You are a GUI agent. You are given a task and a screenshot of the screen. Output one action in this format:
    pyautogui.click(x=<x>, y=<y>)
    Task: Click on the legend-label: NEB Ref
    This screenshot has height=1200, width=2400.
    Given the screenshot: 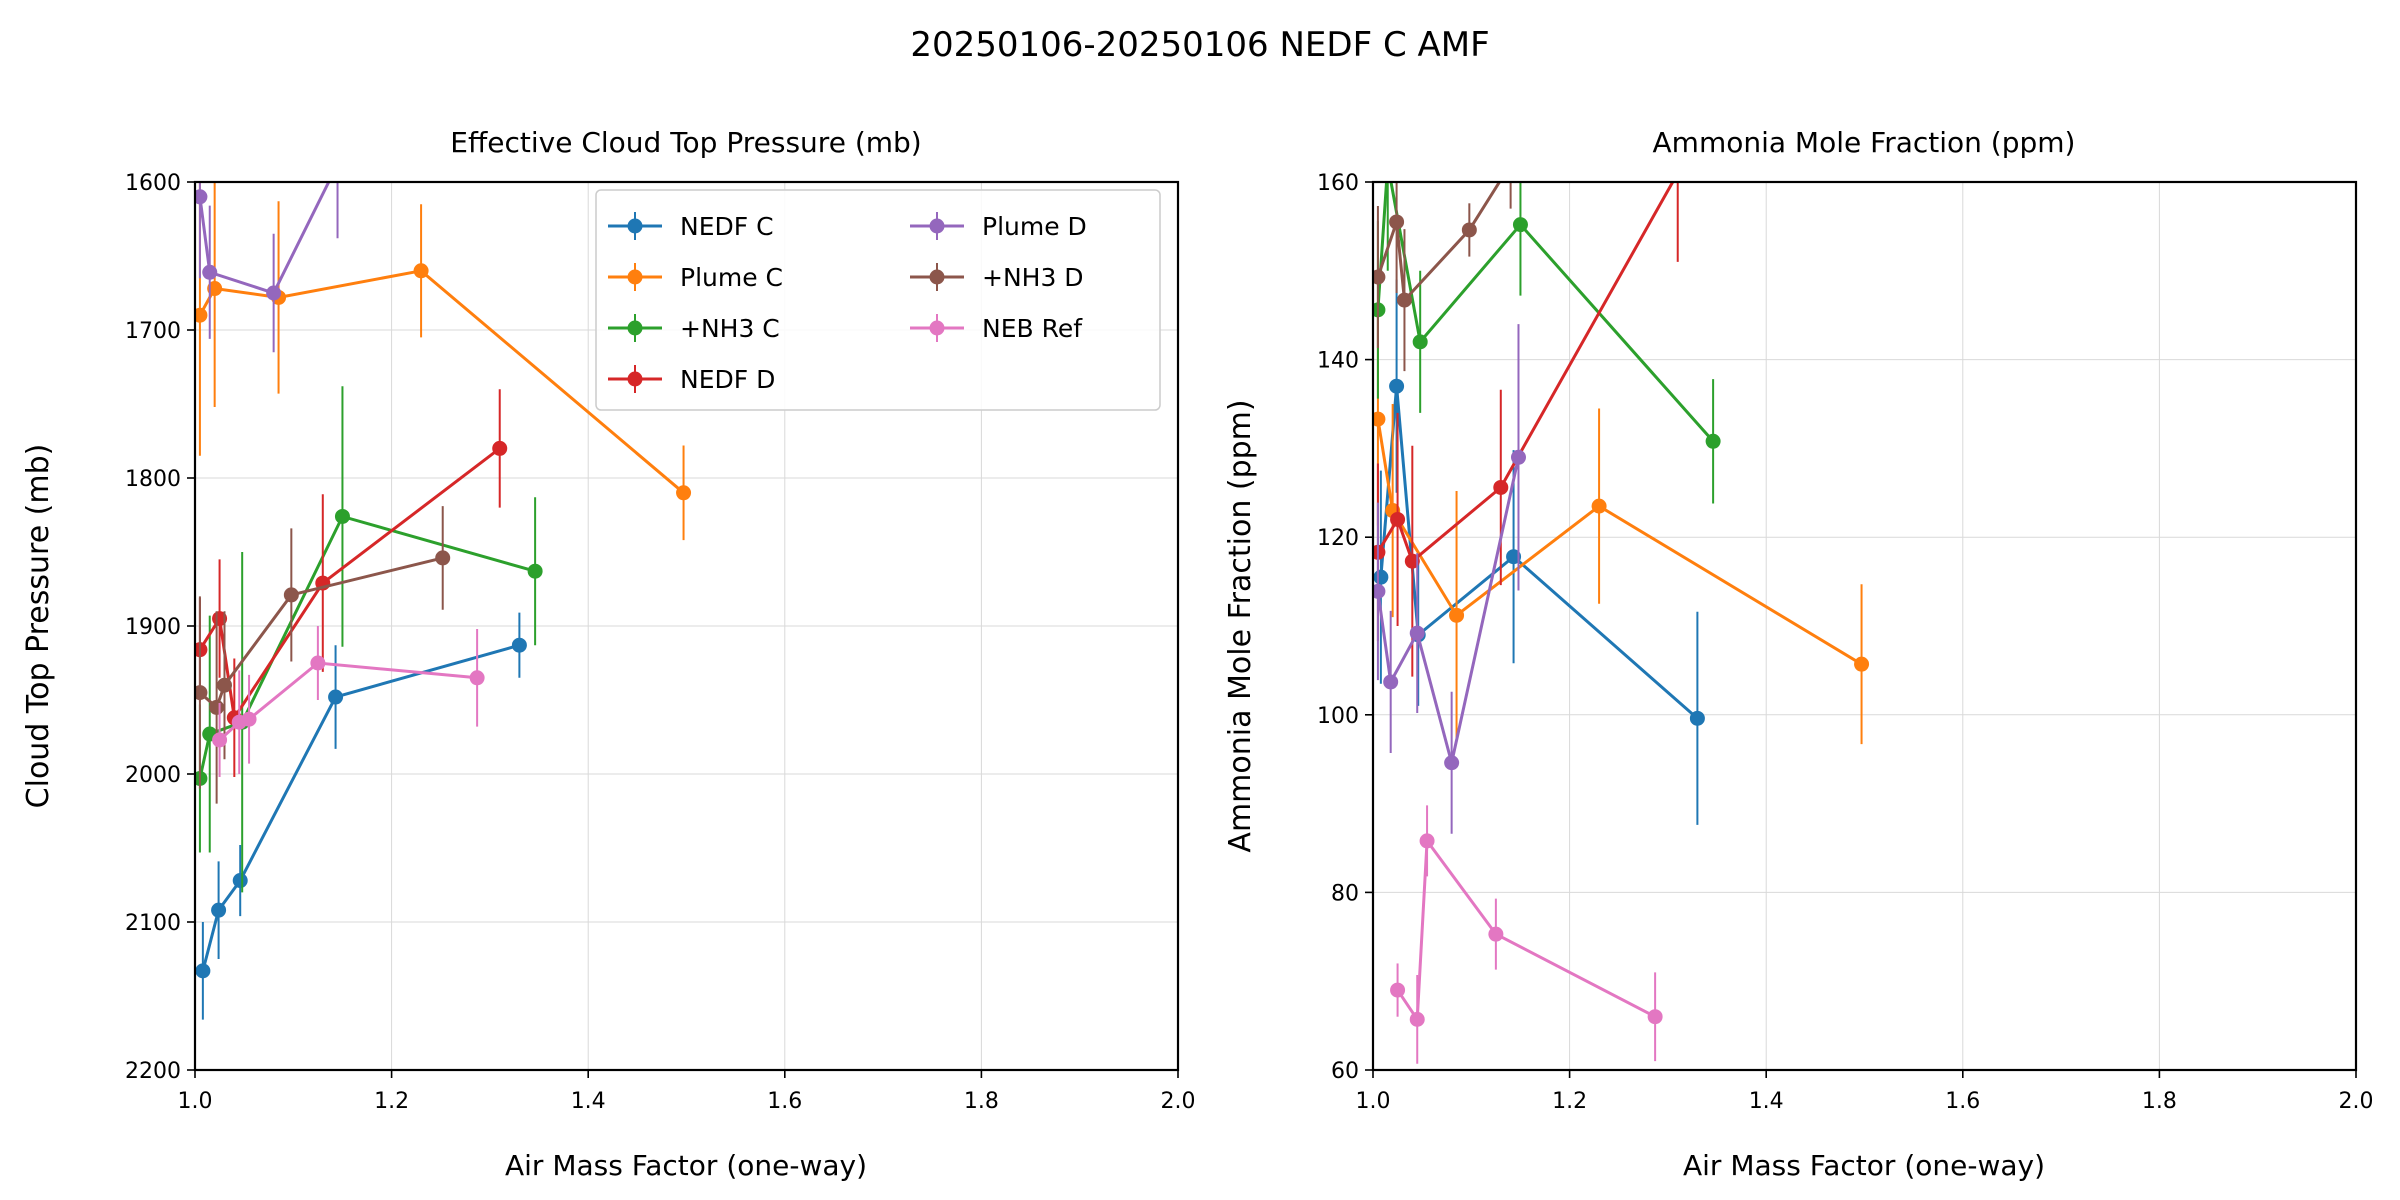 What is the action you would take?
    pyautogui.click(x=1032, y=328)
    